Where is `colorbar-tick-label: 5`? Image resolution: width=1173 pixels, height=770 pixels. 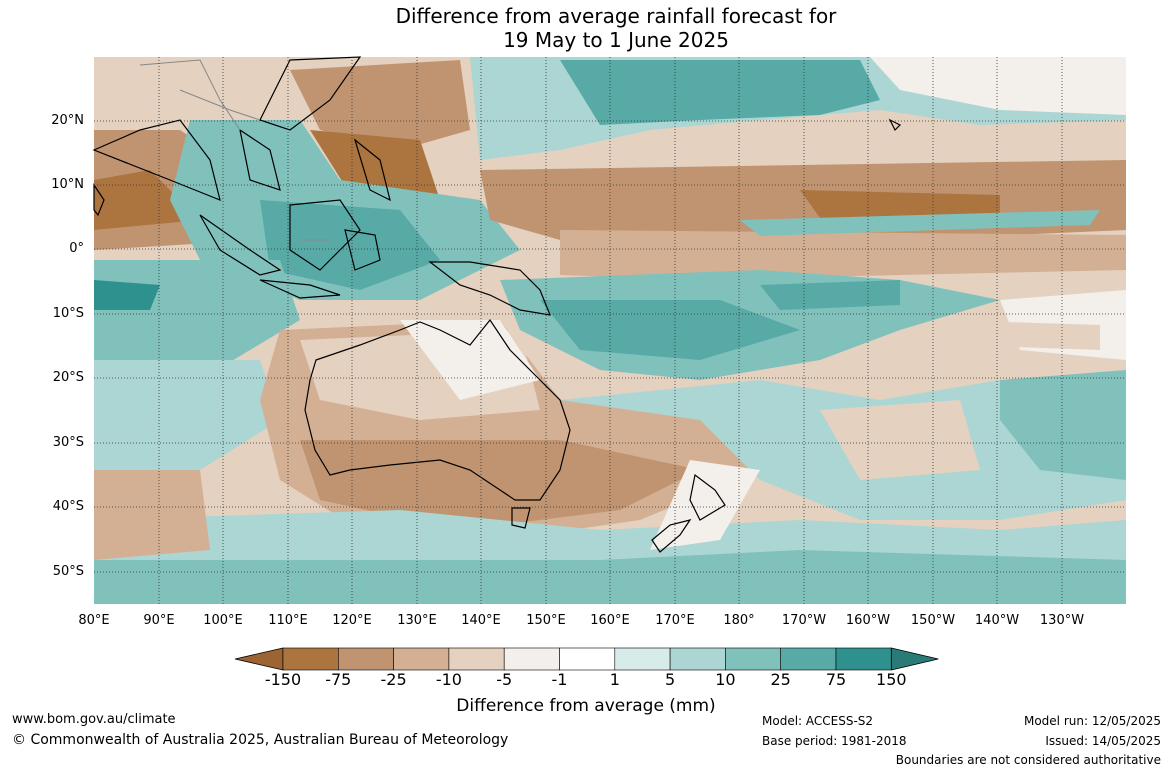 colorbar-tick-label: 5 is located at coordinates (670, 679).